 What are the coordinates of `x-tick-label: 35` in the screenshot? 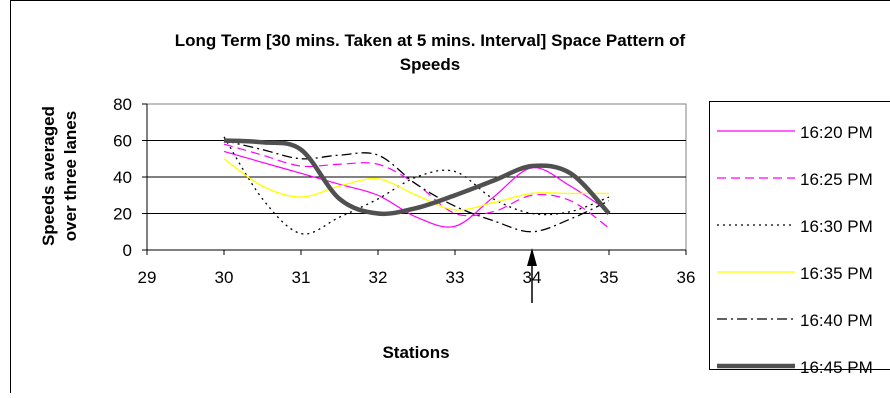 It's located at (609, 277).